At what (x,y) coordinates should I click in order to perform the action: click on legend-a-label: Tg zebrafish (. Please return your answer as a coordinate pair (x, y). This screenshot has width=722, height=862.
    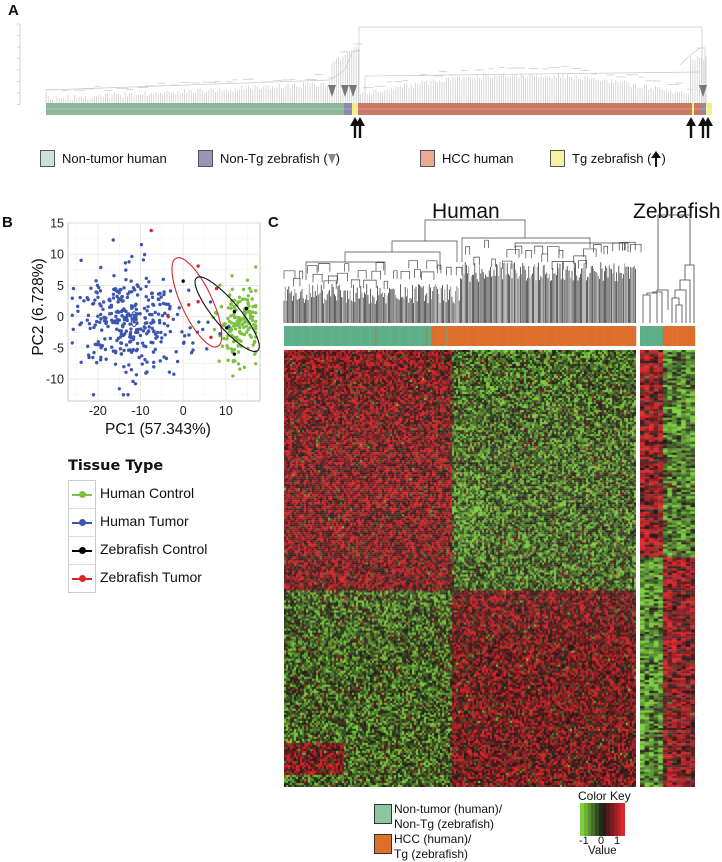
    Looking at the image, I should click on (612, 158).